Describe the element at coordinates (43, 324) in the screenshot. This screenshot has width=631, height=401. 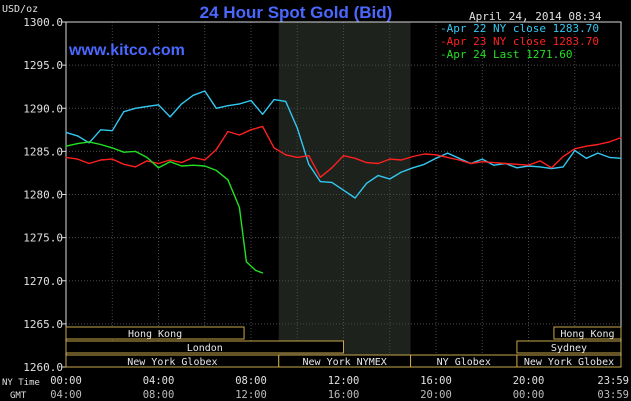
I see `y-tick-label: 1265.0` at that location.